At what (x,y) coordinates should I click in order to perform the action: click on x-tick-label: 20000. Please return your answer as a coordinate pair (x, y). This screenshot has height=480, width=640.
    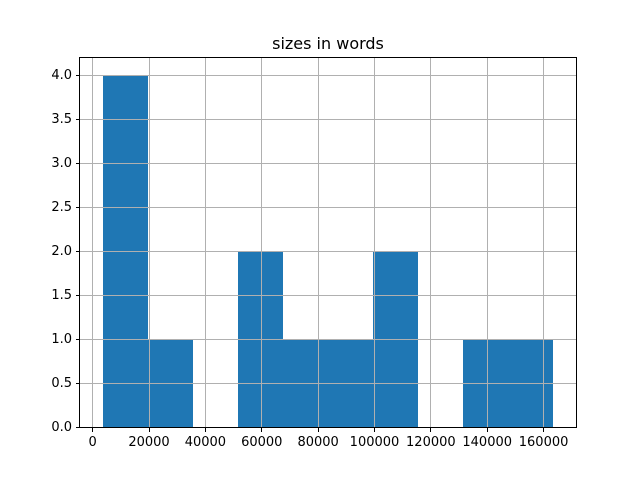
    Looking at the image, I should click on (149, 443).